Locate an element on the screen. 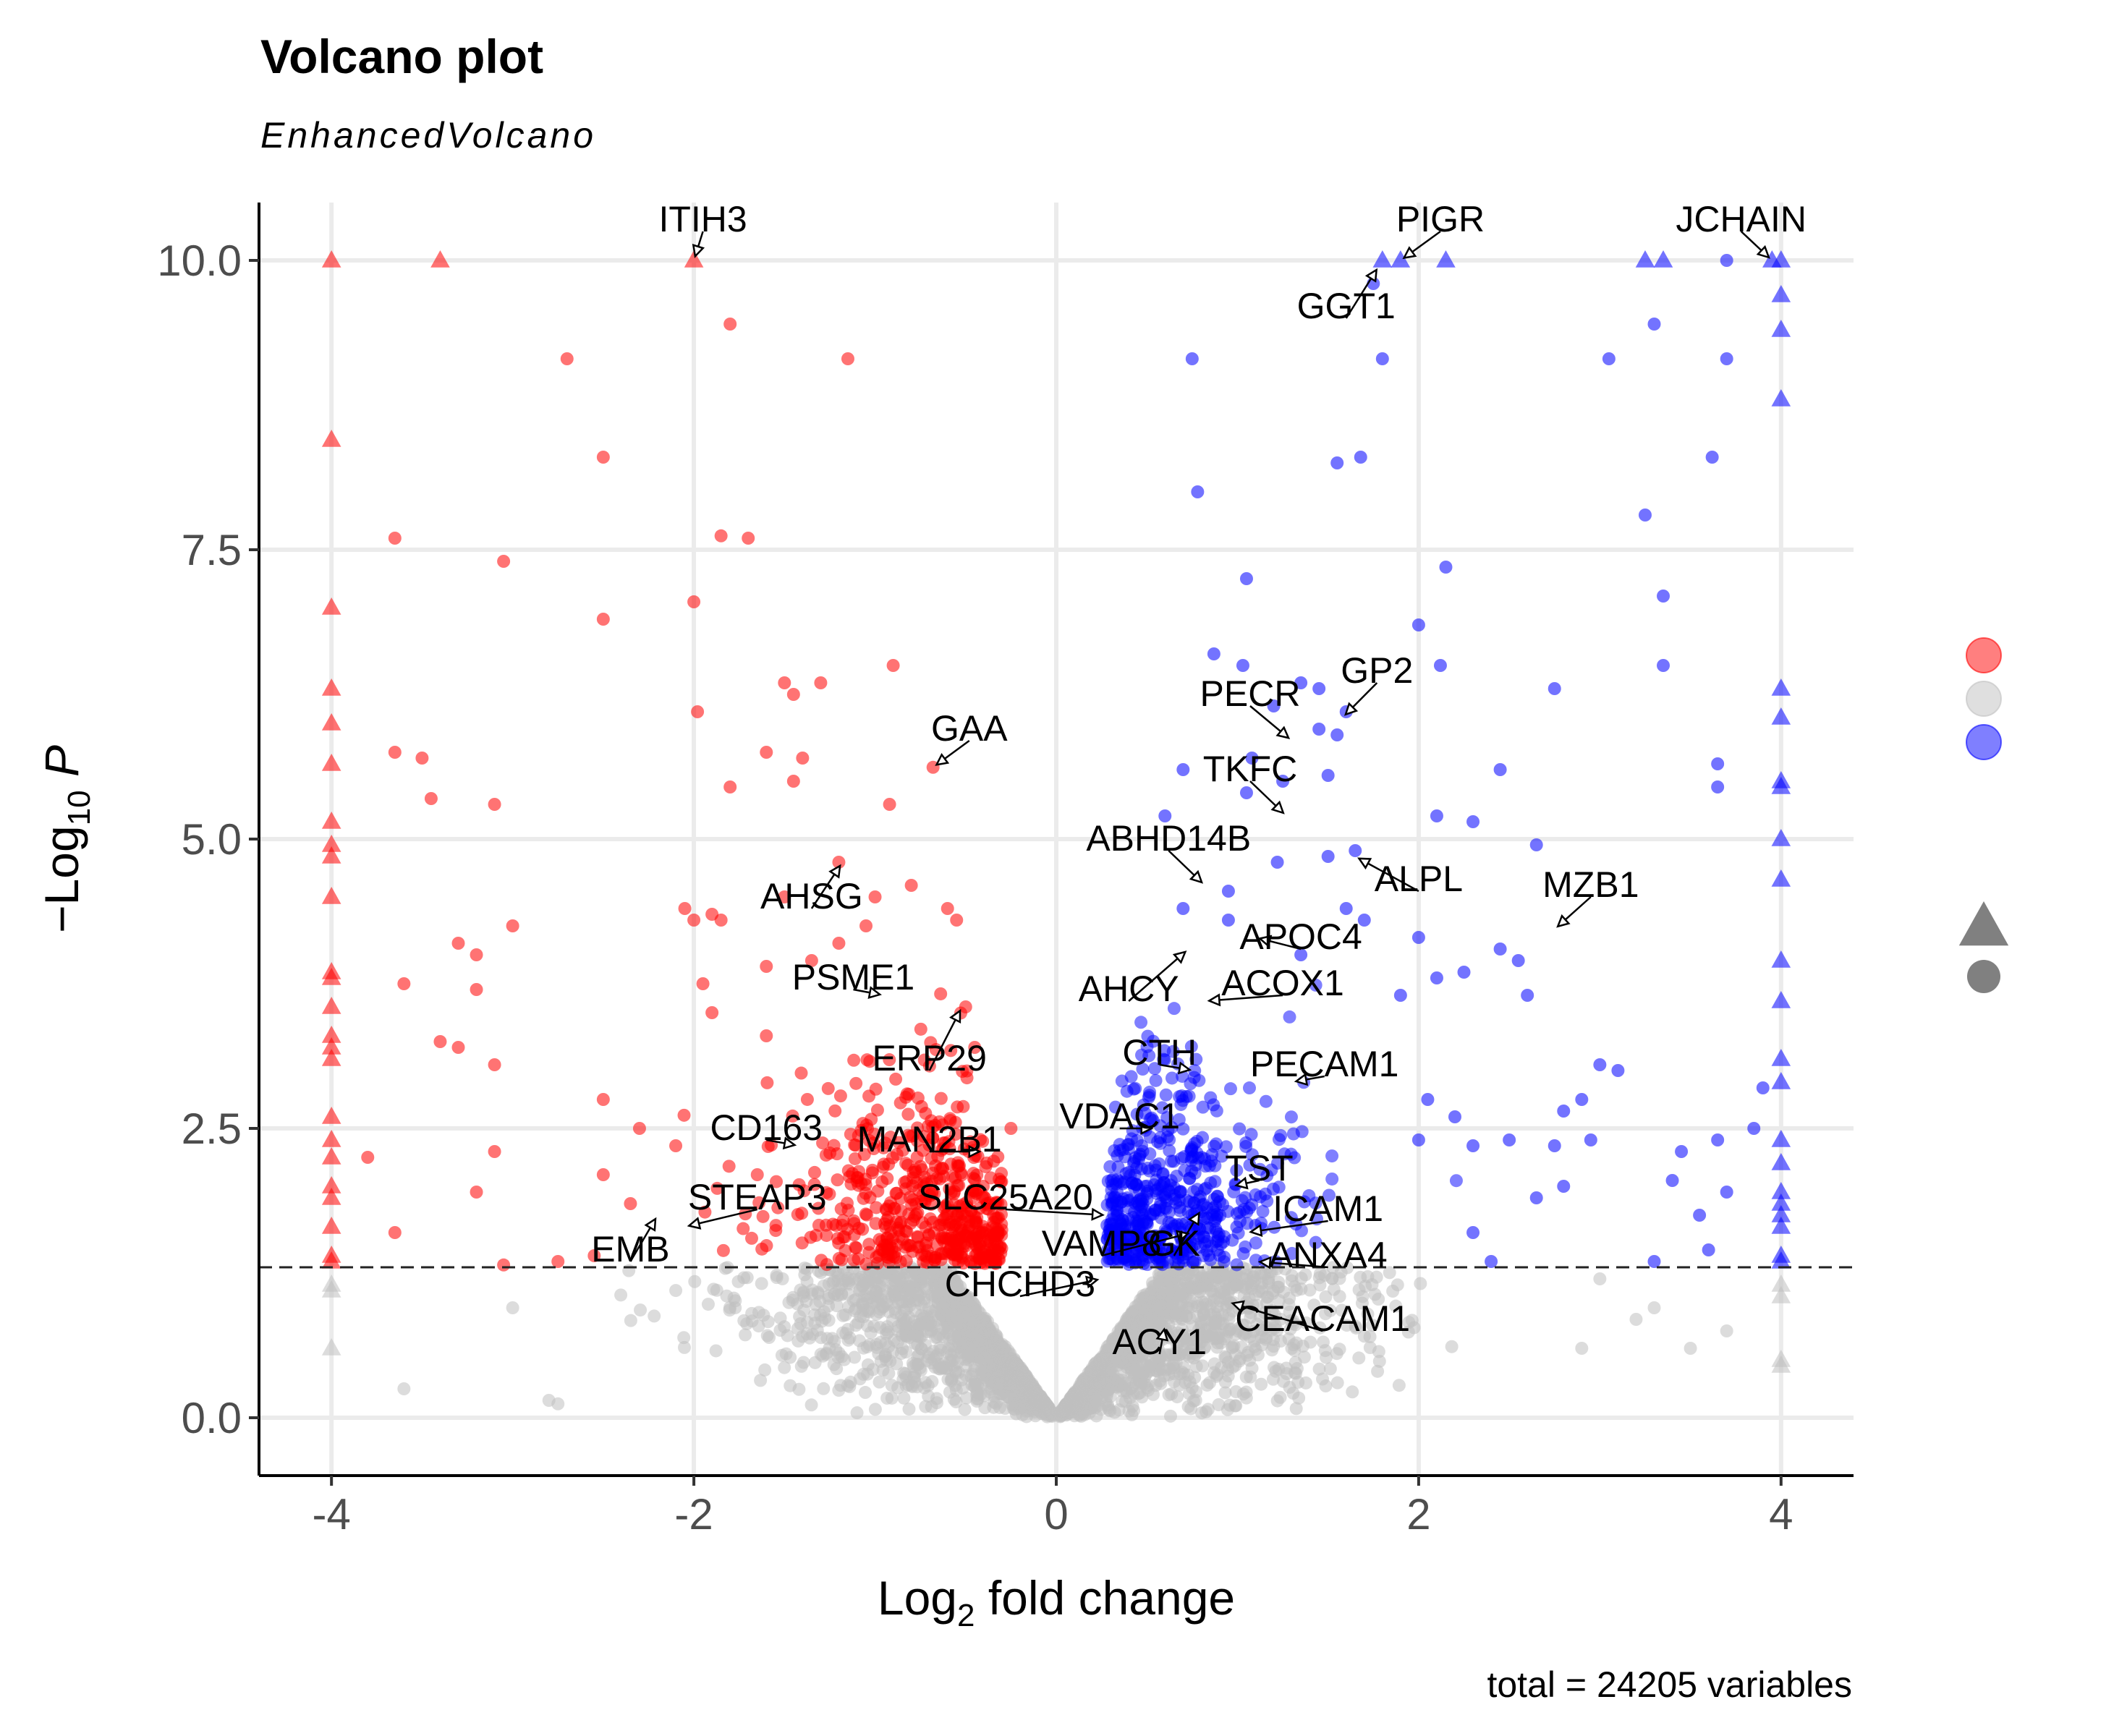 This screenshot has height=1736, width=2127. point-up-triangle is located at coordinates (1781, 328).